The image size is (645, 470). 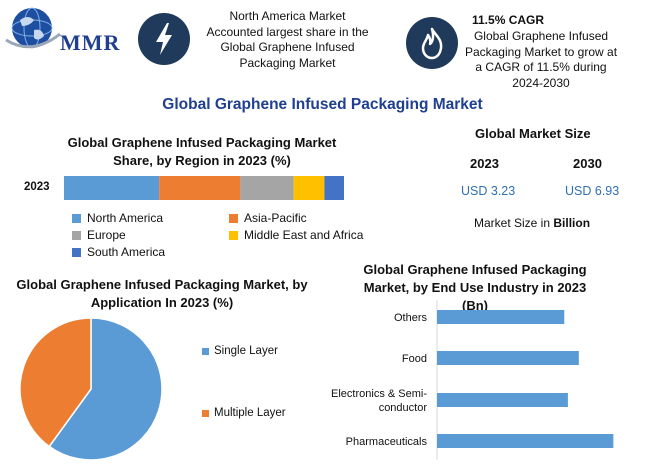 I want to click on region-segment-europe, so click(x=267, y=188).